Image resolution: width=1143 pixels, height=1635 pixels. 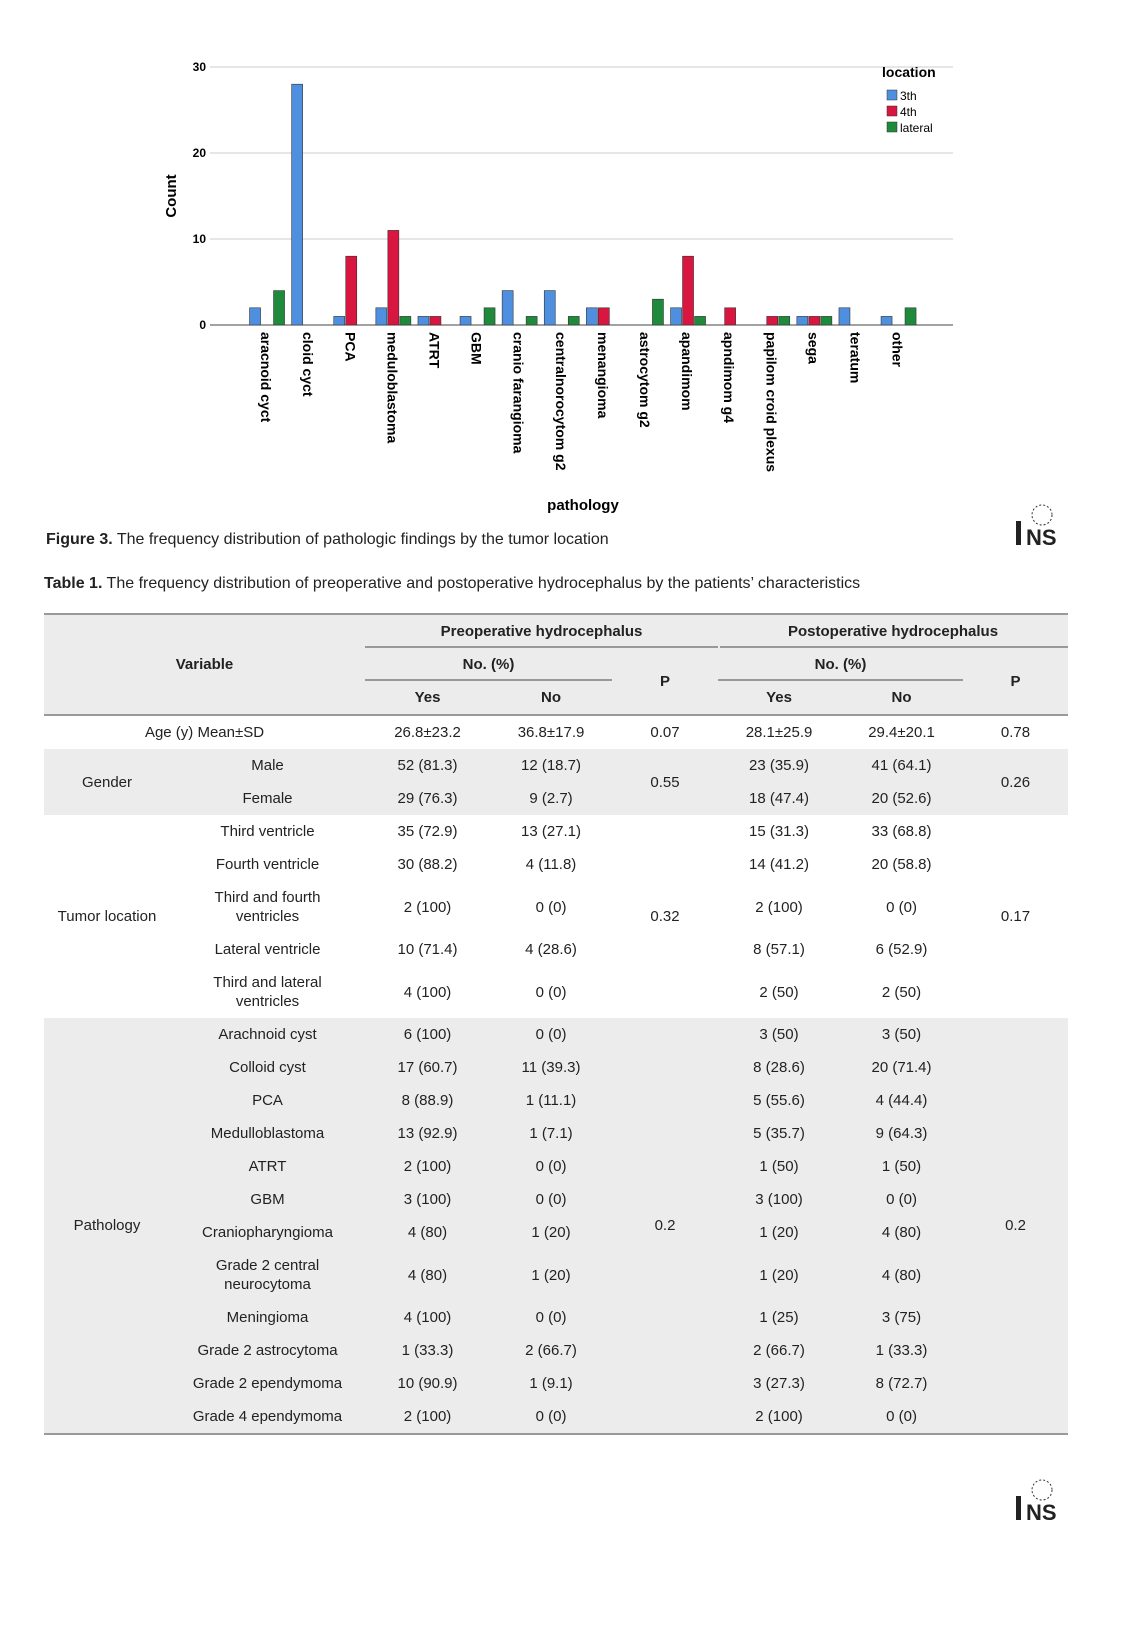 What do you see at coordinates (551, 864) in the screenshot?
I see `value-cell: 4 (11.8)` at bounding box center [551, 864].